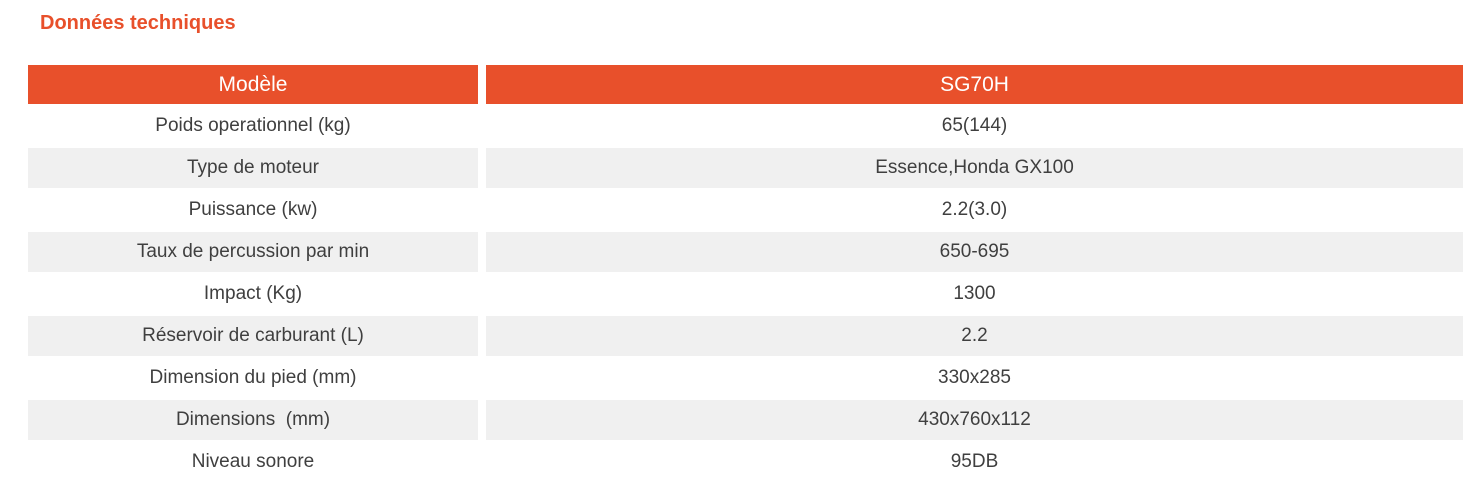 Image resolution: width=1481 pixels, height=489 pixels. Describe the element at coordinates (253, 209) in the screenshot. I see `spec-label: Puissance (kw)` at that location.